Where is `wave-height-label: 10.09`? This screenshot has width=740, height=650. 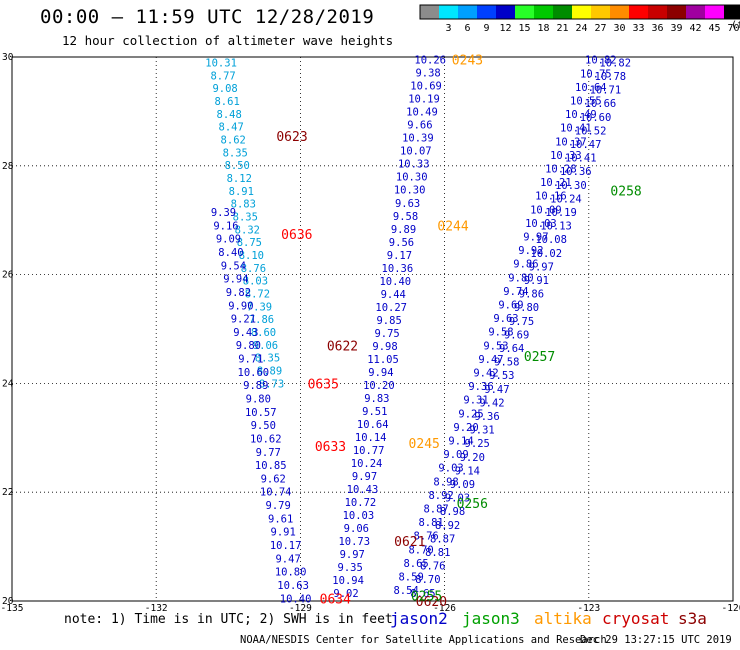 wave-height-label: 10.09 is located at coordinates (546, 210).